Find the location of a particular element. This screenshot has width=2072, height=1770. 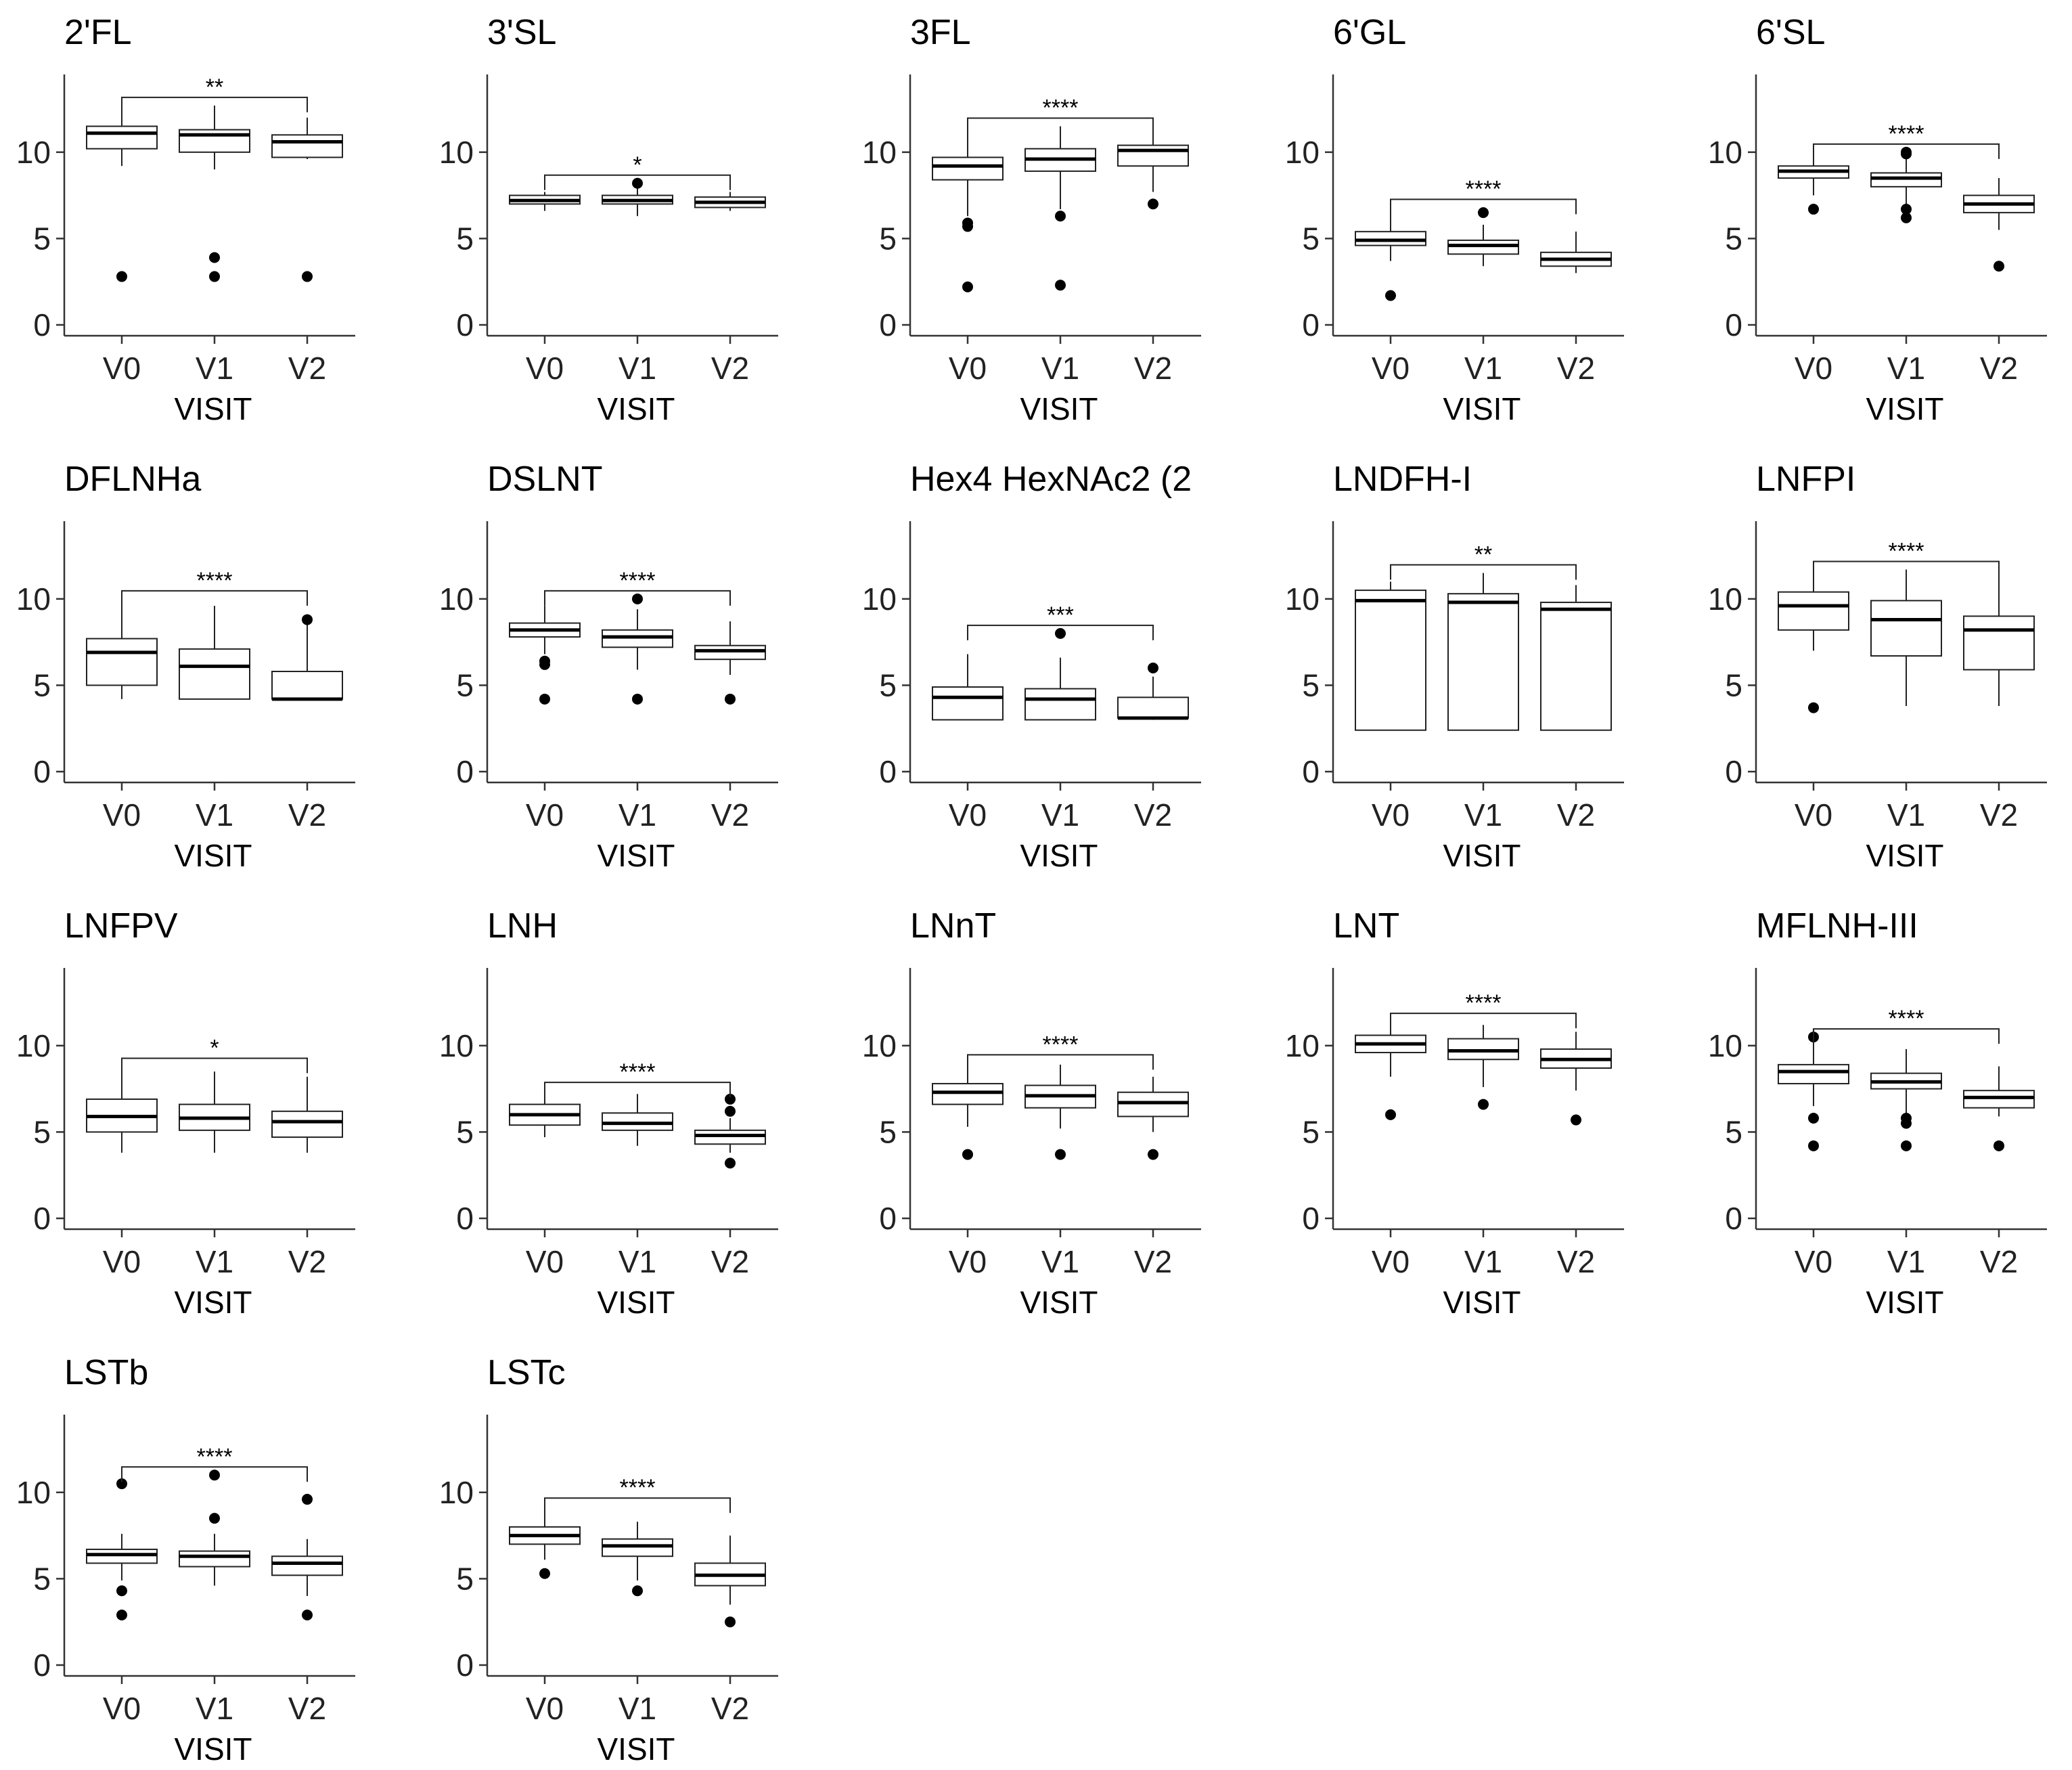

panel-title: 2'FL is located at coordinates (98, 32).